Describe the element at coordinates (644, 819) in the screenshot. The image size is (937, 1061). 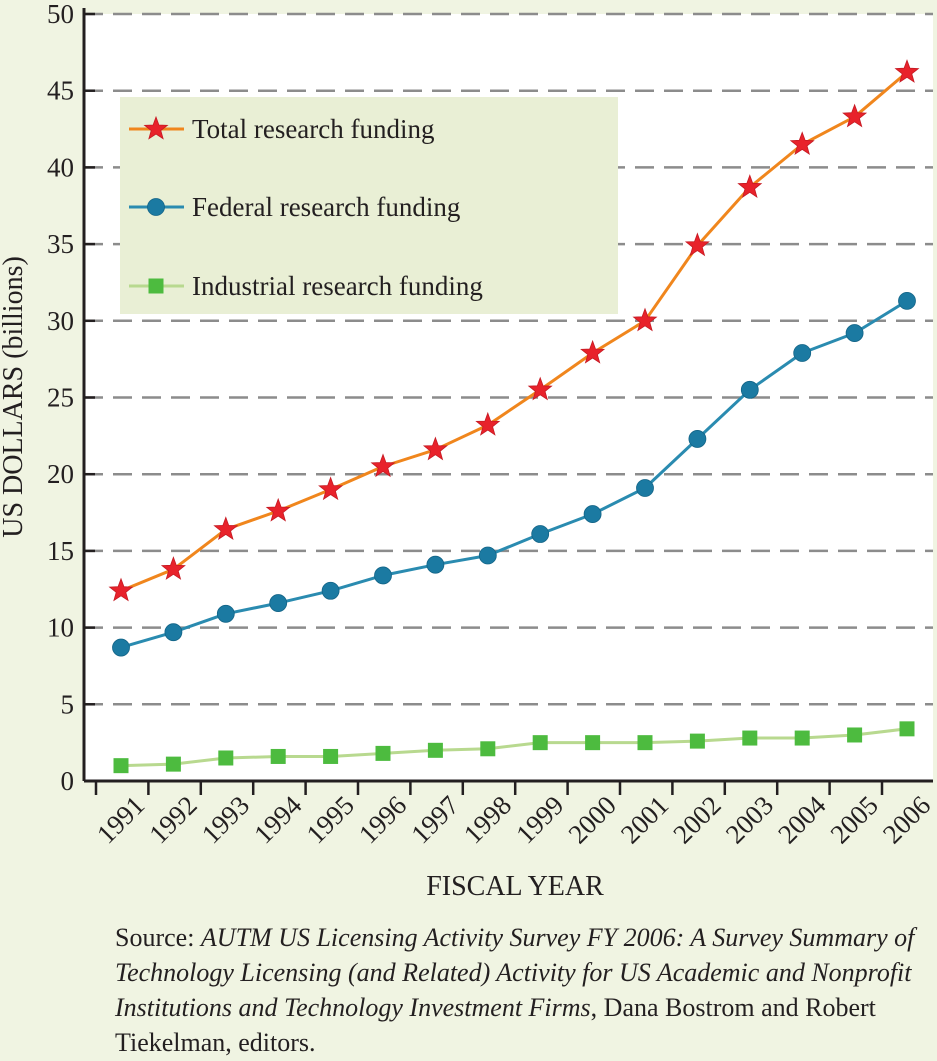
I see `x-tick-label: 2001` at that location.